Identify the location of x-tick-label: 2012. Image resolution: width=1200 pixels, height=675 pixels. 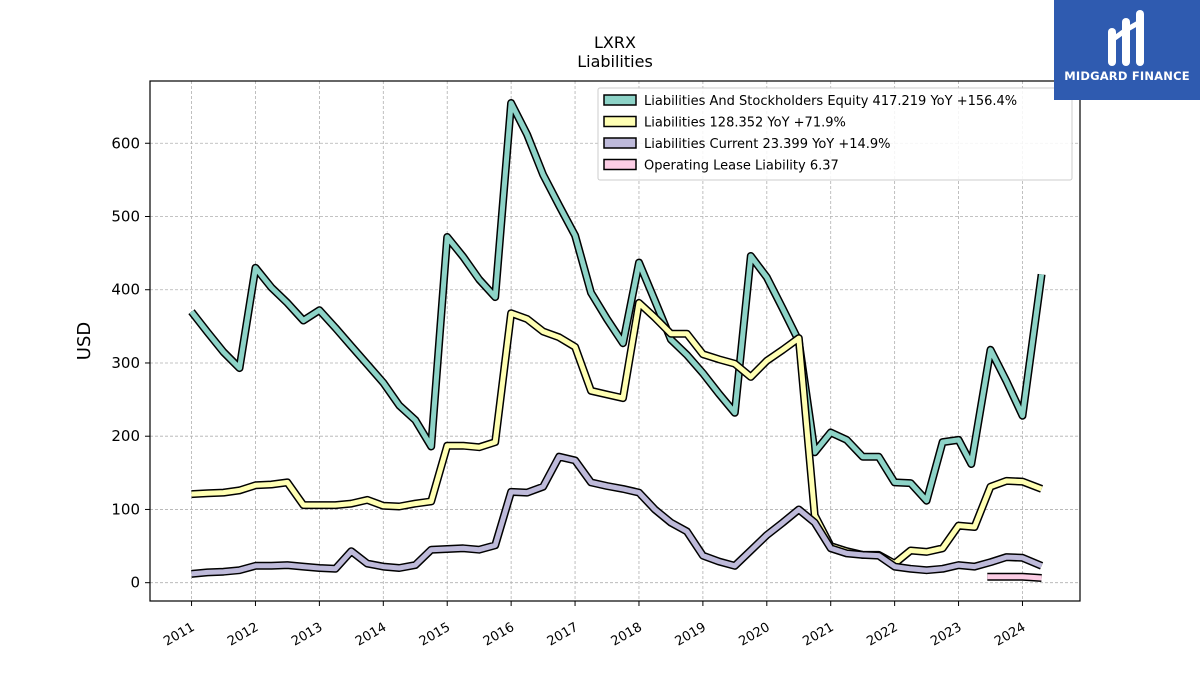
(243, 635).